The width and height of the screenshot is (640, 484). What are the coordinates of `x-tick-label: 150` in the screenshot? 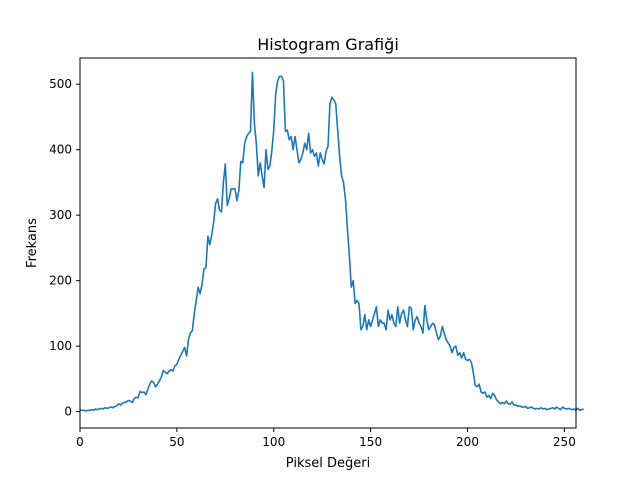 It's located at (370, 442).